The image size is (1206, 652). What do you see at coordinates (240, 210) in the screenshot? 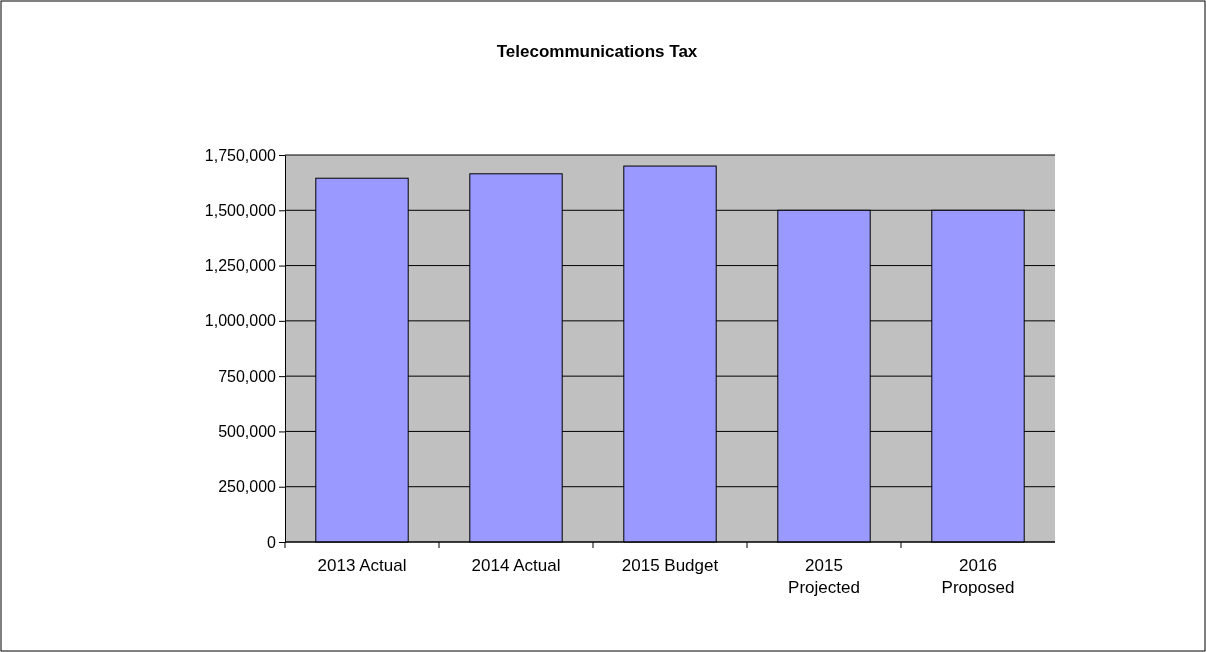
I see `y-tick-label: 1,500,000` at bounding box center [240, 210].